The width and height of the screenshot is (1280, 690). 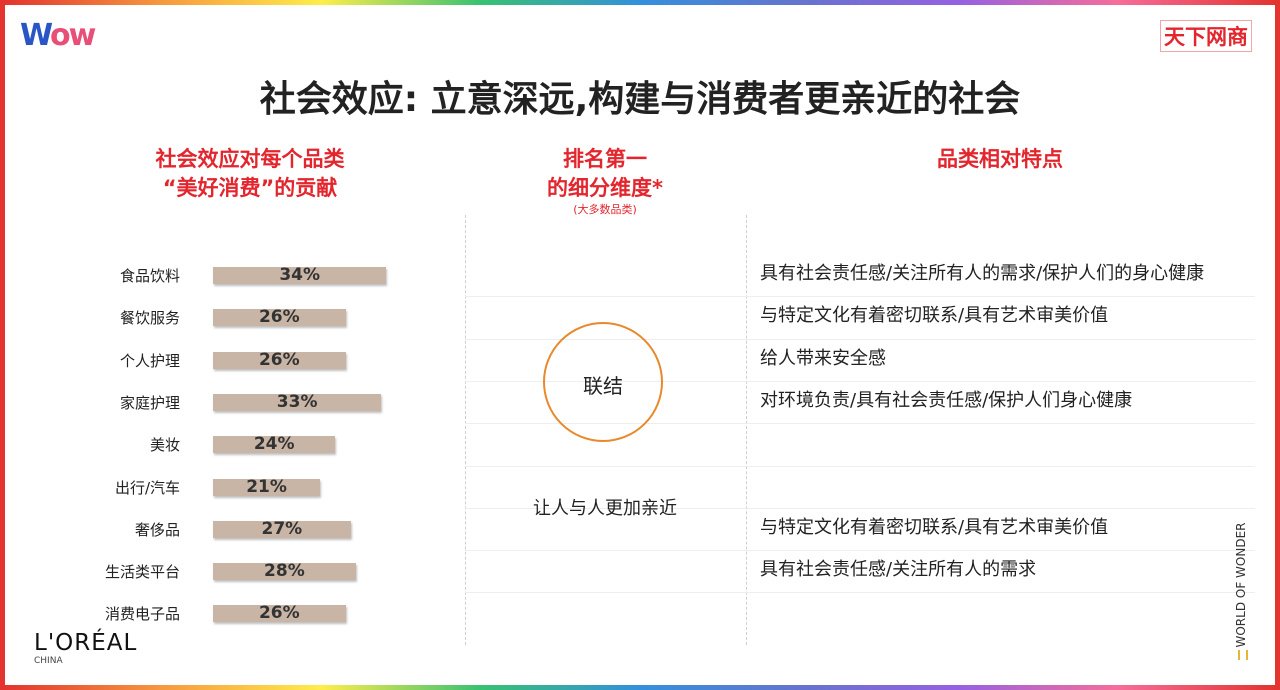 What do you see at coordinates (603, 386) in the screenshot?
I see `circle-label: 联结` at bounding box center [603, 386].